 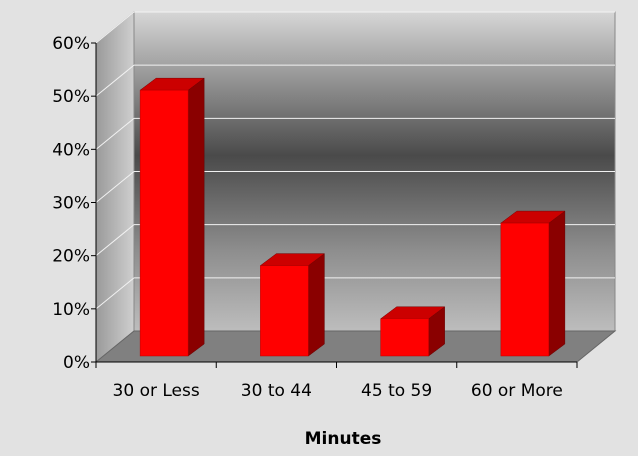 I want to click on y-tick-label: 20%, so click(x=71, y=257).